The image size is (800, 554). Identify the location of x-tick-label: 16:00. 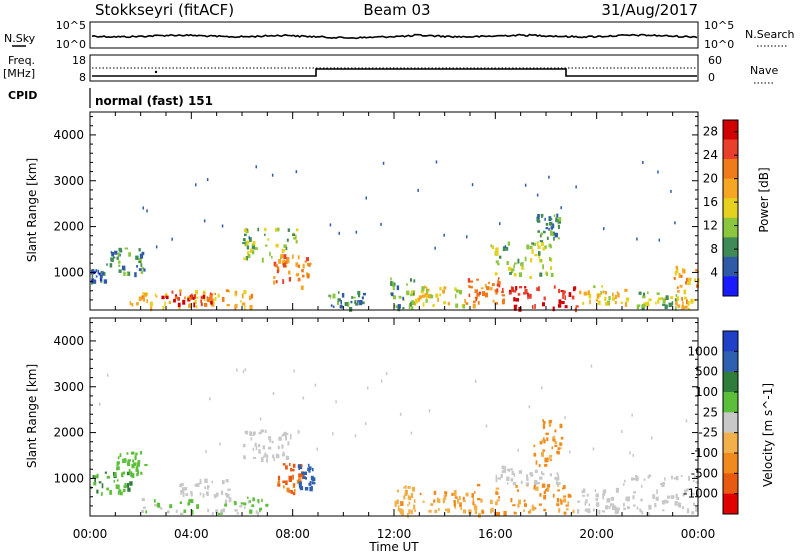
(495, 534).